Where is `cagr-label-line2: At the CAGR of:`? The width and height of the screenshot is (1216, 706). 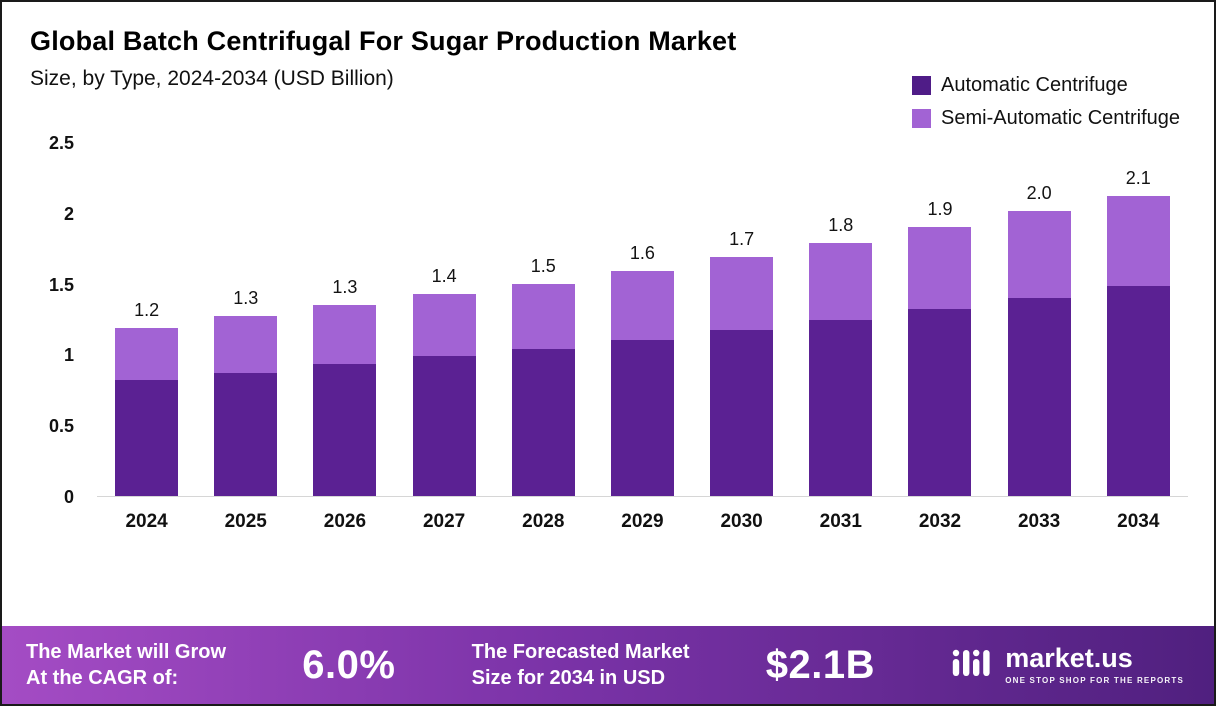 cagr-label-line2: At the CAGR of: is located at coordinates (102, 678).